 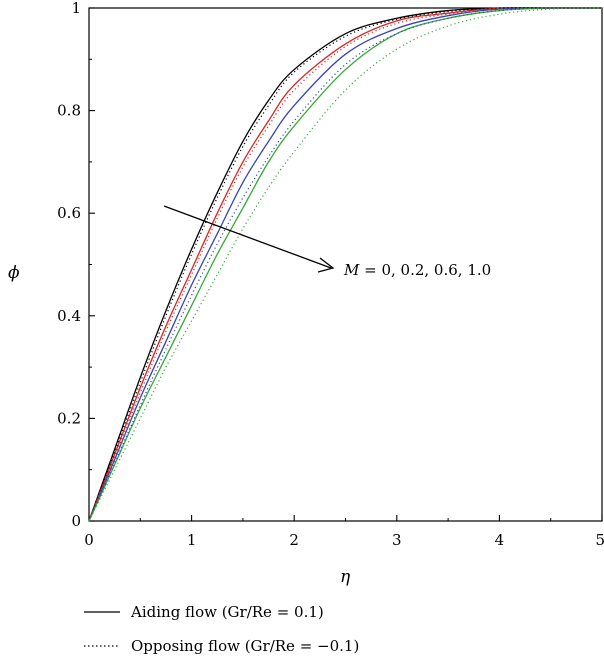 I want to click on x-tick-label: 0, so click(x=89, y=540).